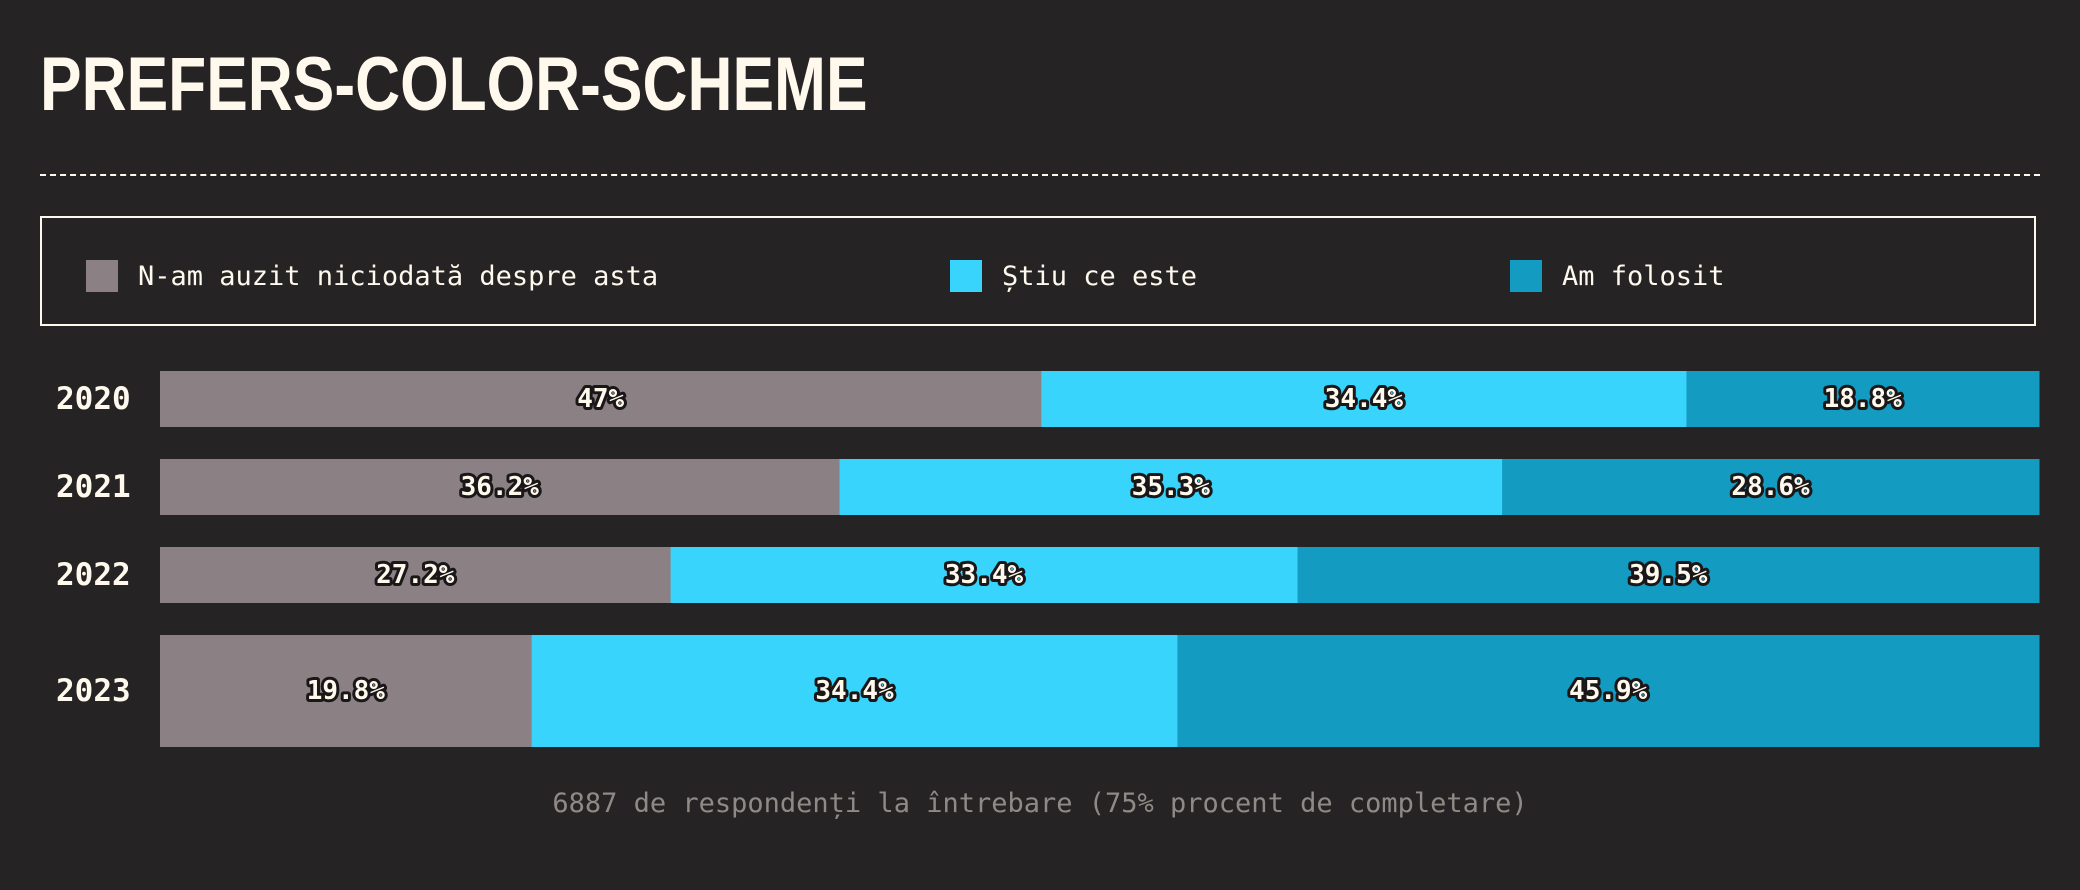 The width and height of the screenshot is (2080, 890). What do you see at coordinates (966, 276) in the screenshot?
I see `legend-swatch-know-what-it-is` at bounding box center [966, 276].